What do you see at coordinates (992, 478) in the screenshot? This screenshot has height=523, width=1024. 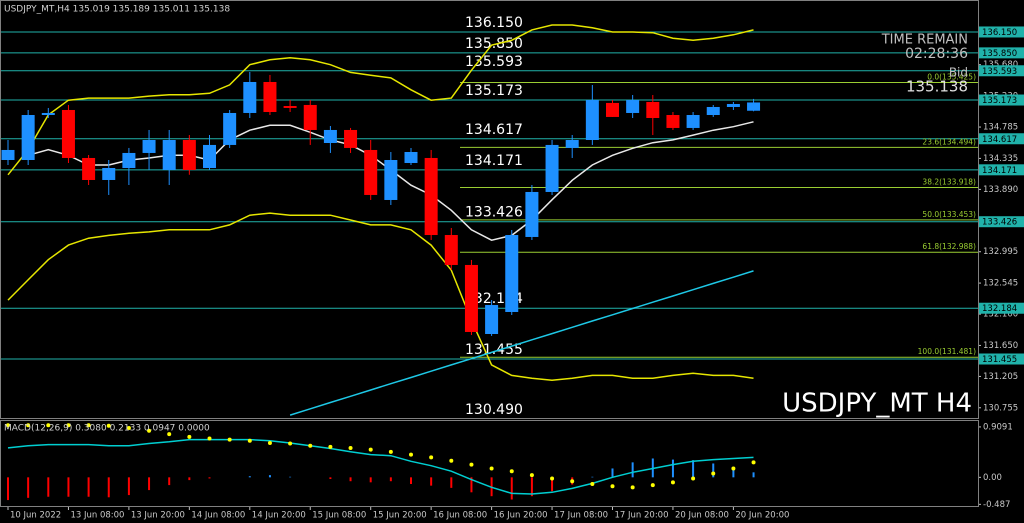 I see `y-tick-label: 0.00` at bounding box center [992, 478].